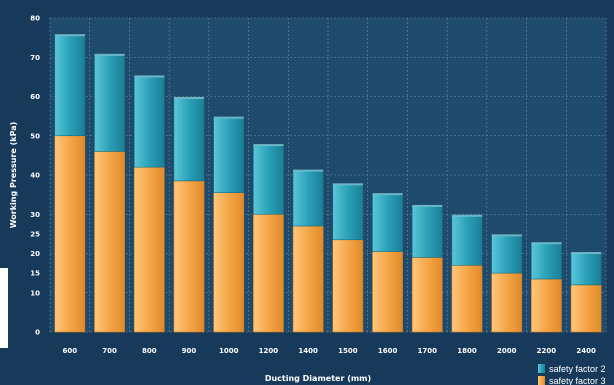  Describe the element at coordinates (348, 351) in the screenshot. I see `x-tick-label: 1500` at that location.